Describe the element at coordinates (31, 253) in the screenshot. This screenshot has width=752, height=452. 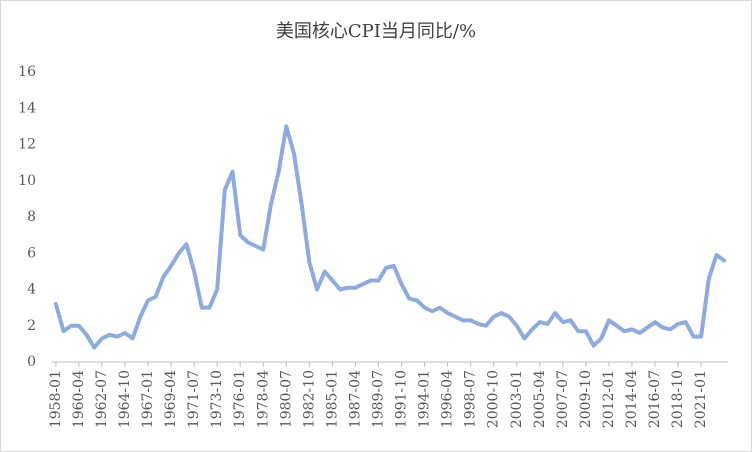
I see `y-tick-label: 6` at that location.